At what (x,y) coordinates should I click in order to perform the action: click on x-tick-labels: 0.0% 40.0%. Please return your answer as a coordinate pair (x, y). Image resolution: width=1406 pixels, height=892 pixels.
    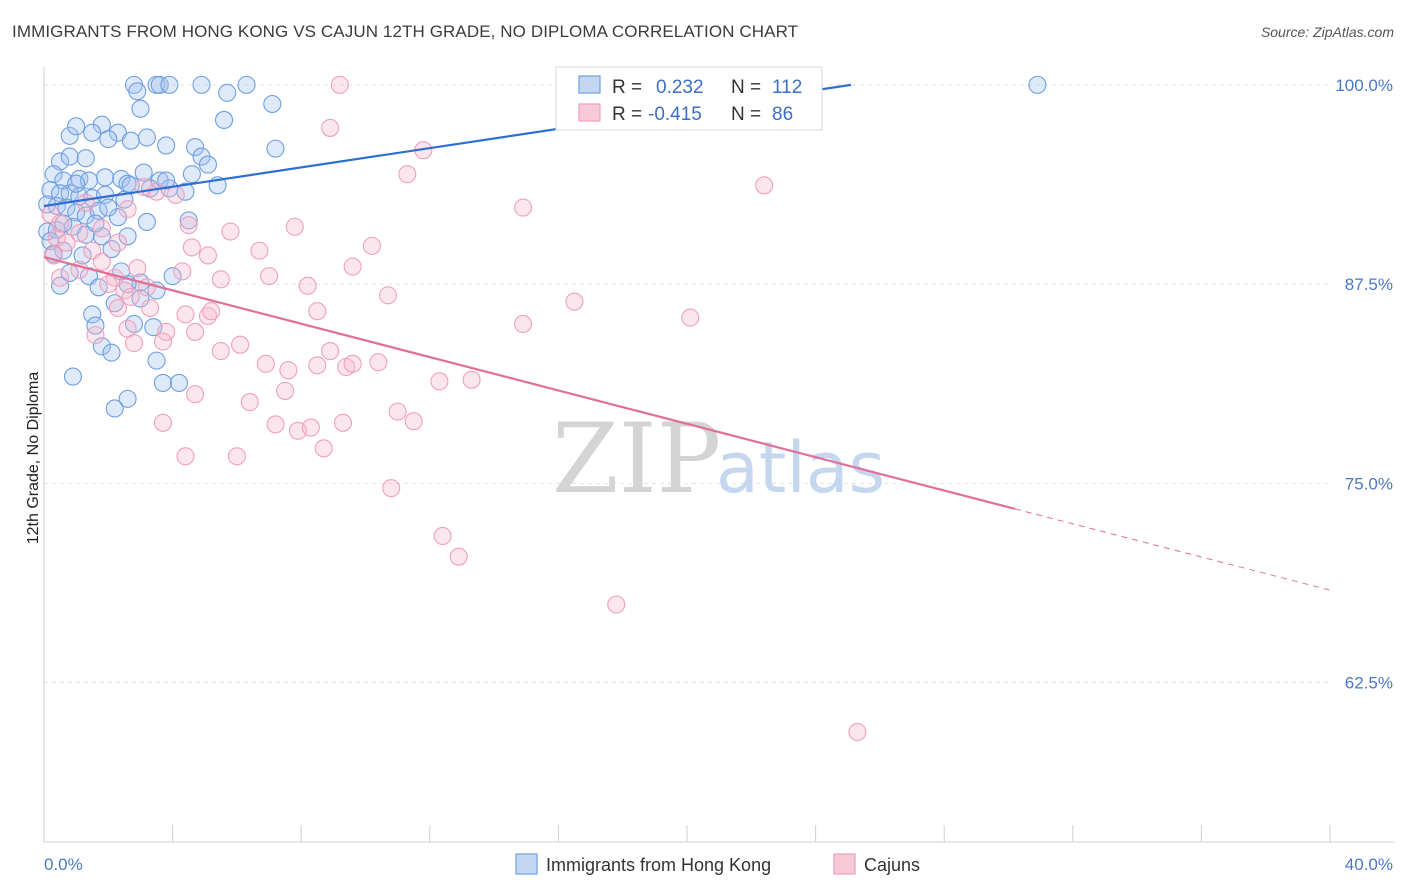
    Looking at the image, I should click on (718, 864).